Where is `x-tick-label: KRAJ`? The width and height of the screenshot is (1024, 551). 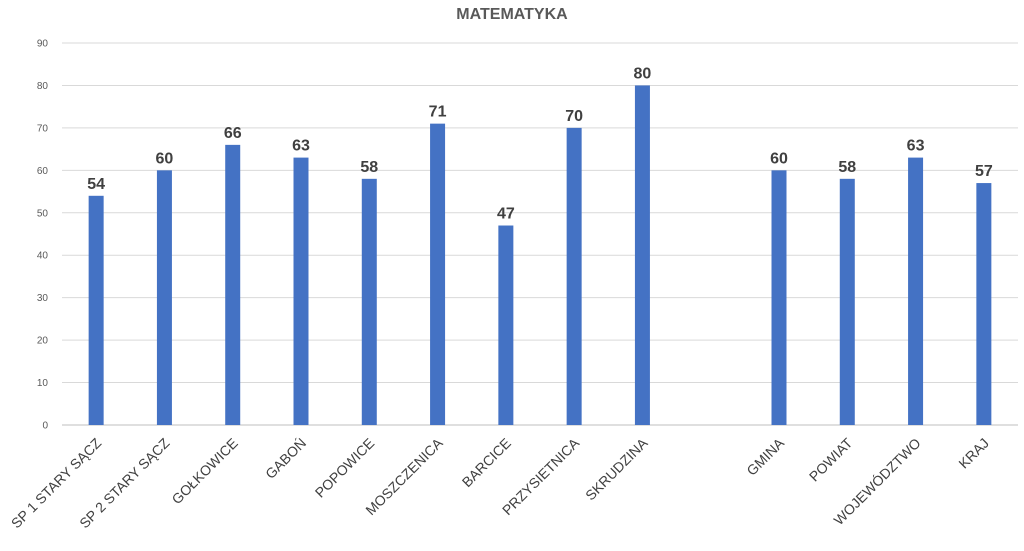 x-tick-label: KRAJ is located at coordinates (973, 453).